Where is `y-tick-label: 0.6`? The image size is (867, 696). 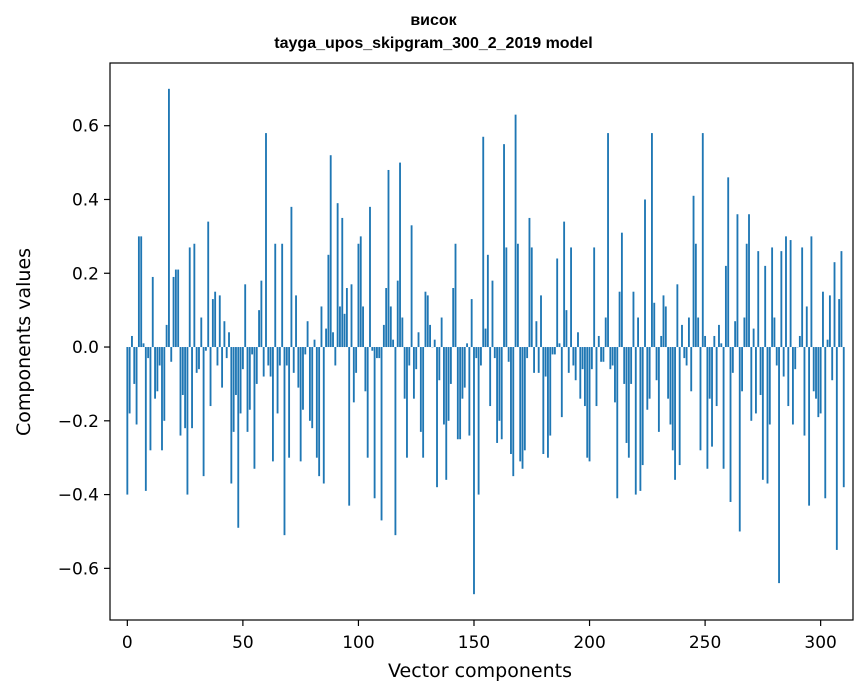
y-tick-label: 0.6 is located at coordinates (85, 127).